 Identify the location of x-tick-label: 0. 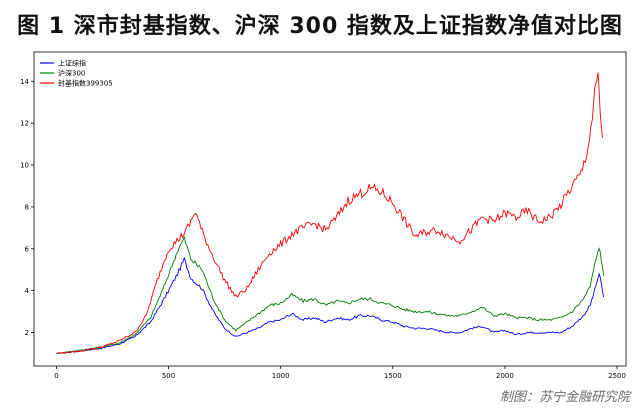
(56, 376).